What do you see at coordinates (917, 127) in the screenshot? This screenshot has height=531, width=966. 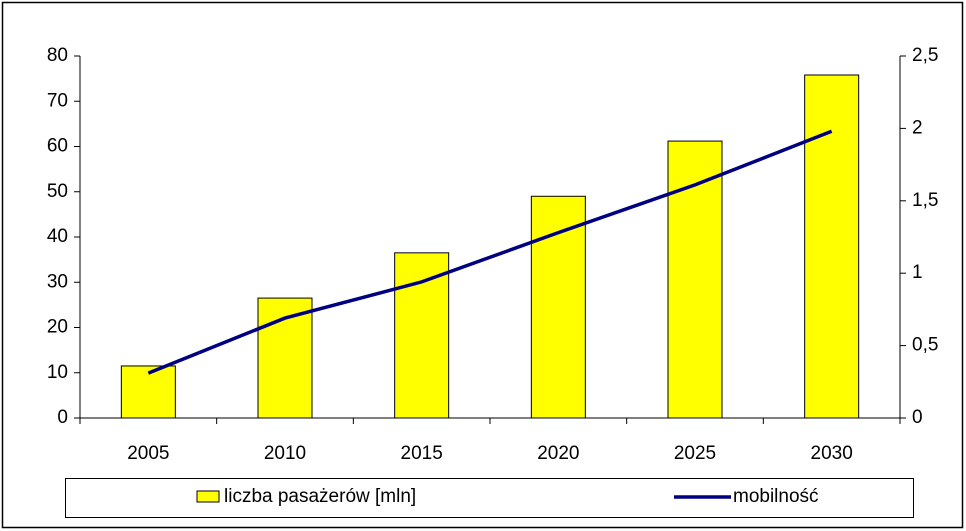 I see `y2-tick-label: 2` at bounding box center [917, 127].